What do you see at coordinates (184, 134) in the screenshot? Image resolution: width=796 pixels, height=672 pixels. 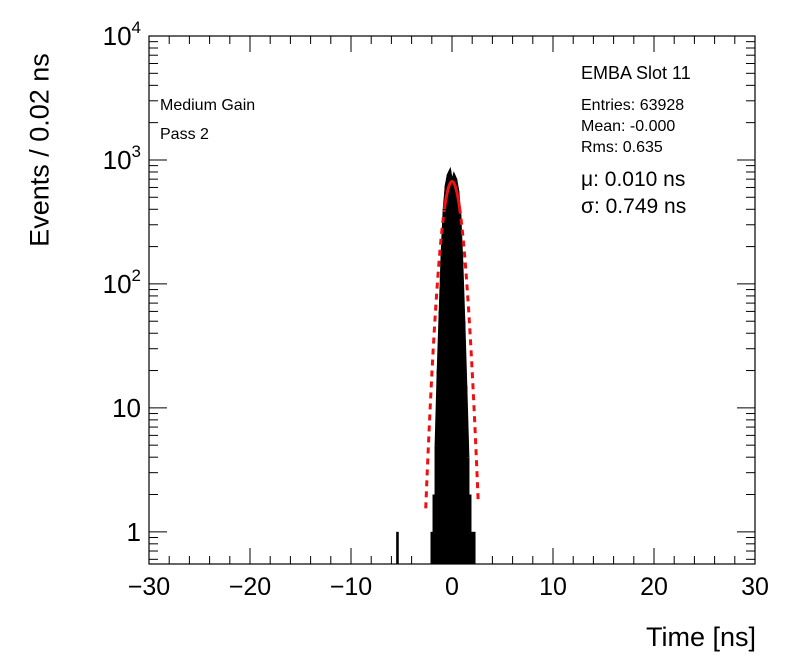 I see `annotation-pass: Pass 2` at bounding box center [184, 134].